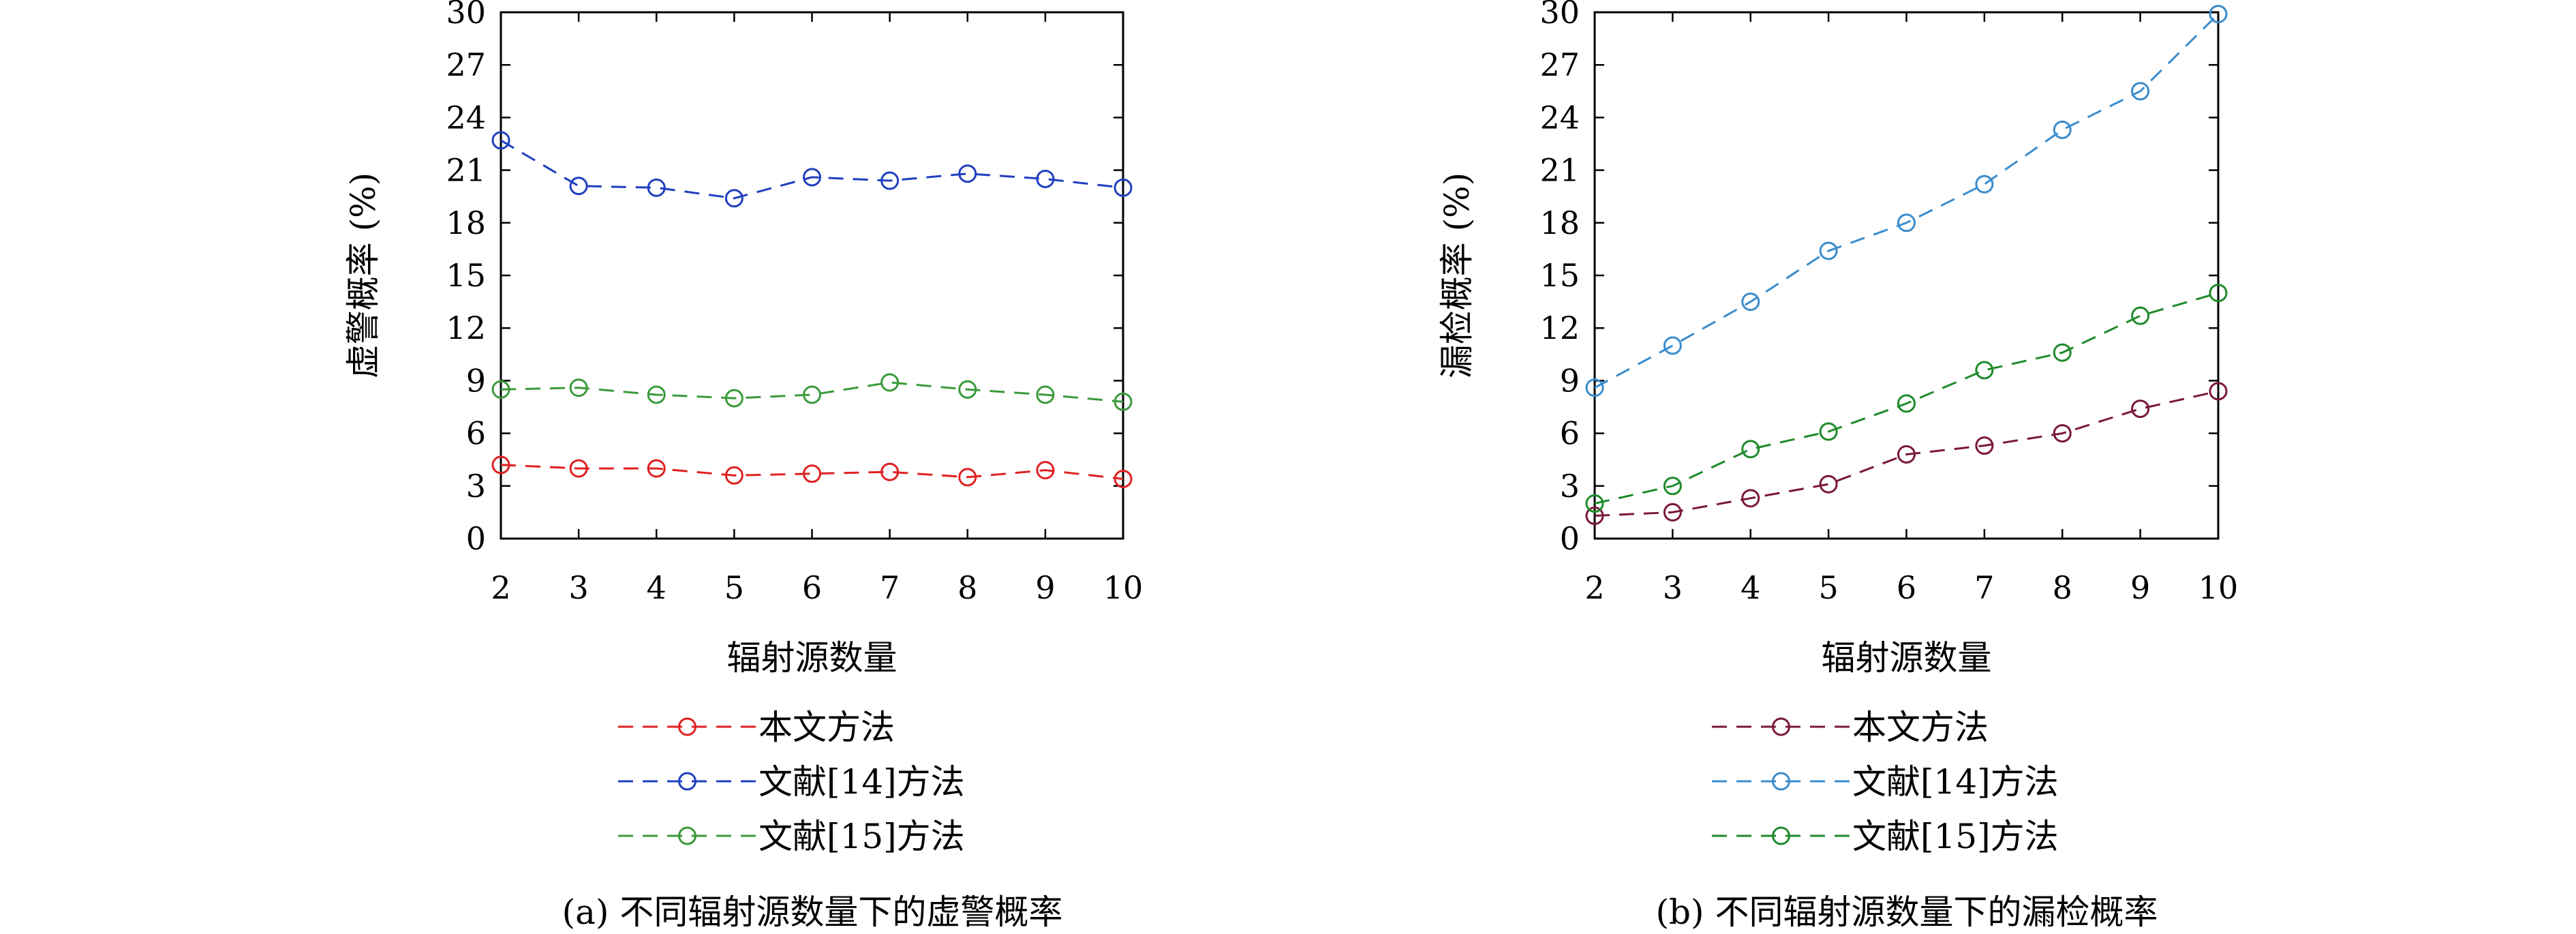  I want to click on panel-caption: (b) 不同辐射源数量下的漏检概率, so click(1907, 912).